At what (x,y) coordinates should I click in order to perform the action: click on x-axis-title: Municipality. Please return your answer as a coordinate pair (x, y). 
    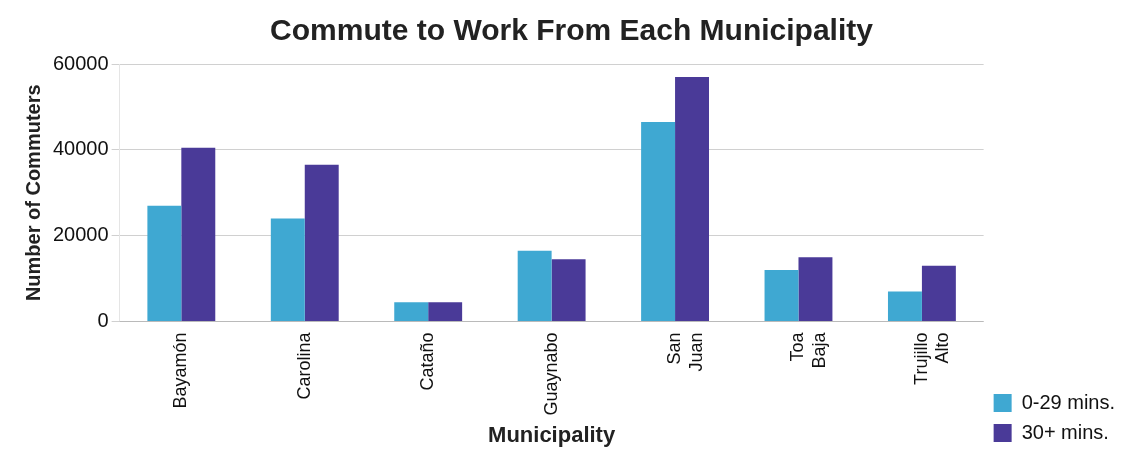
    Looking at the image, I should click on (552, 434).